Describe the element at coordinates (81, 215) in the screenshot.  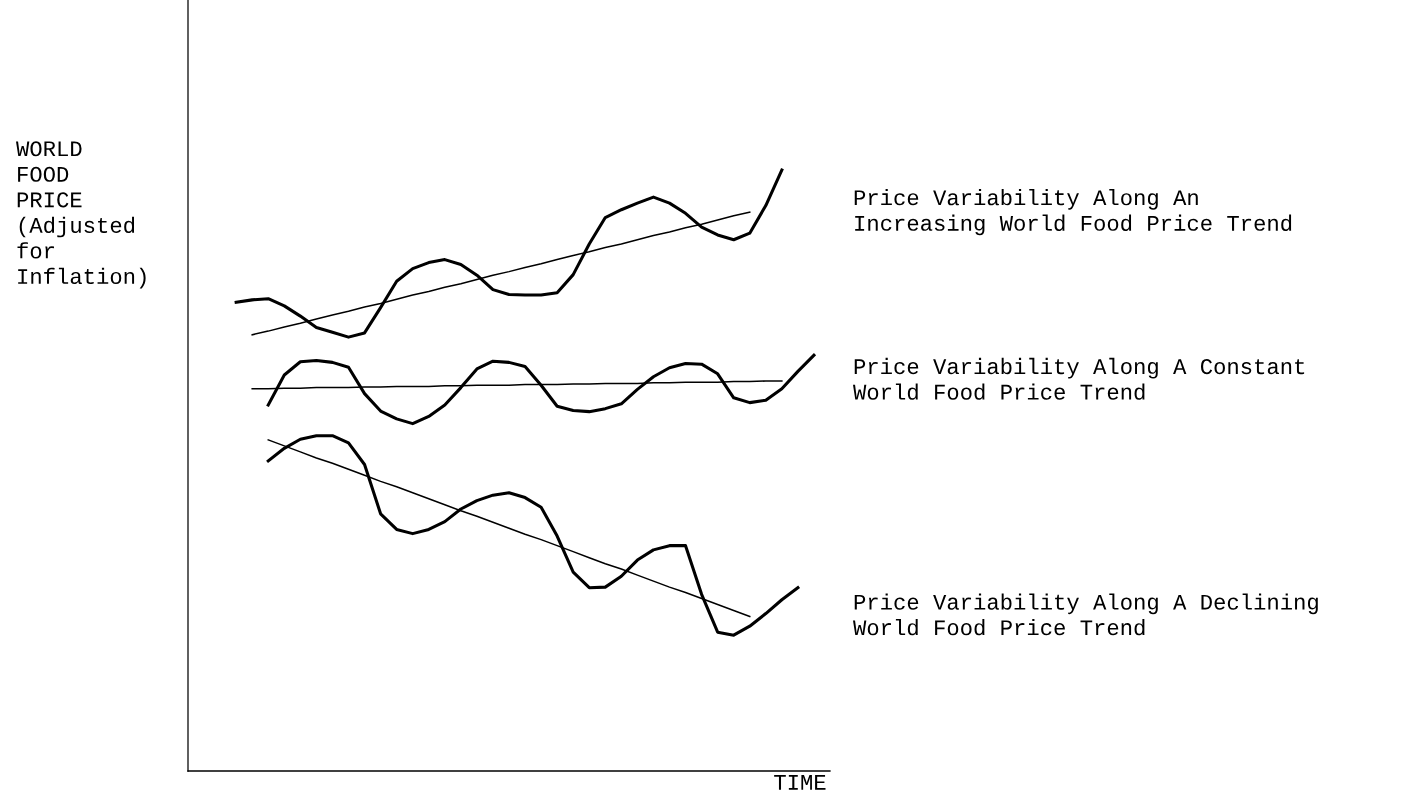
I see `y-axis-title: WORLD FOOD PRICE (Adjusted for Inflation)` at that location.